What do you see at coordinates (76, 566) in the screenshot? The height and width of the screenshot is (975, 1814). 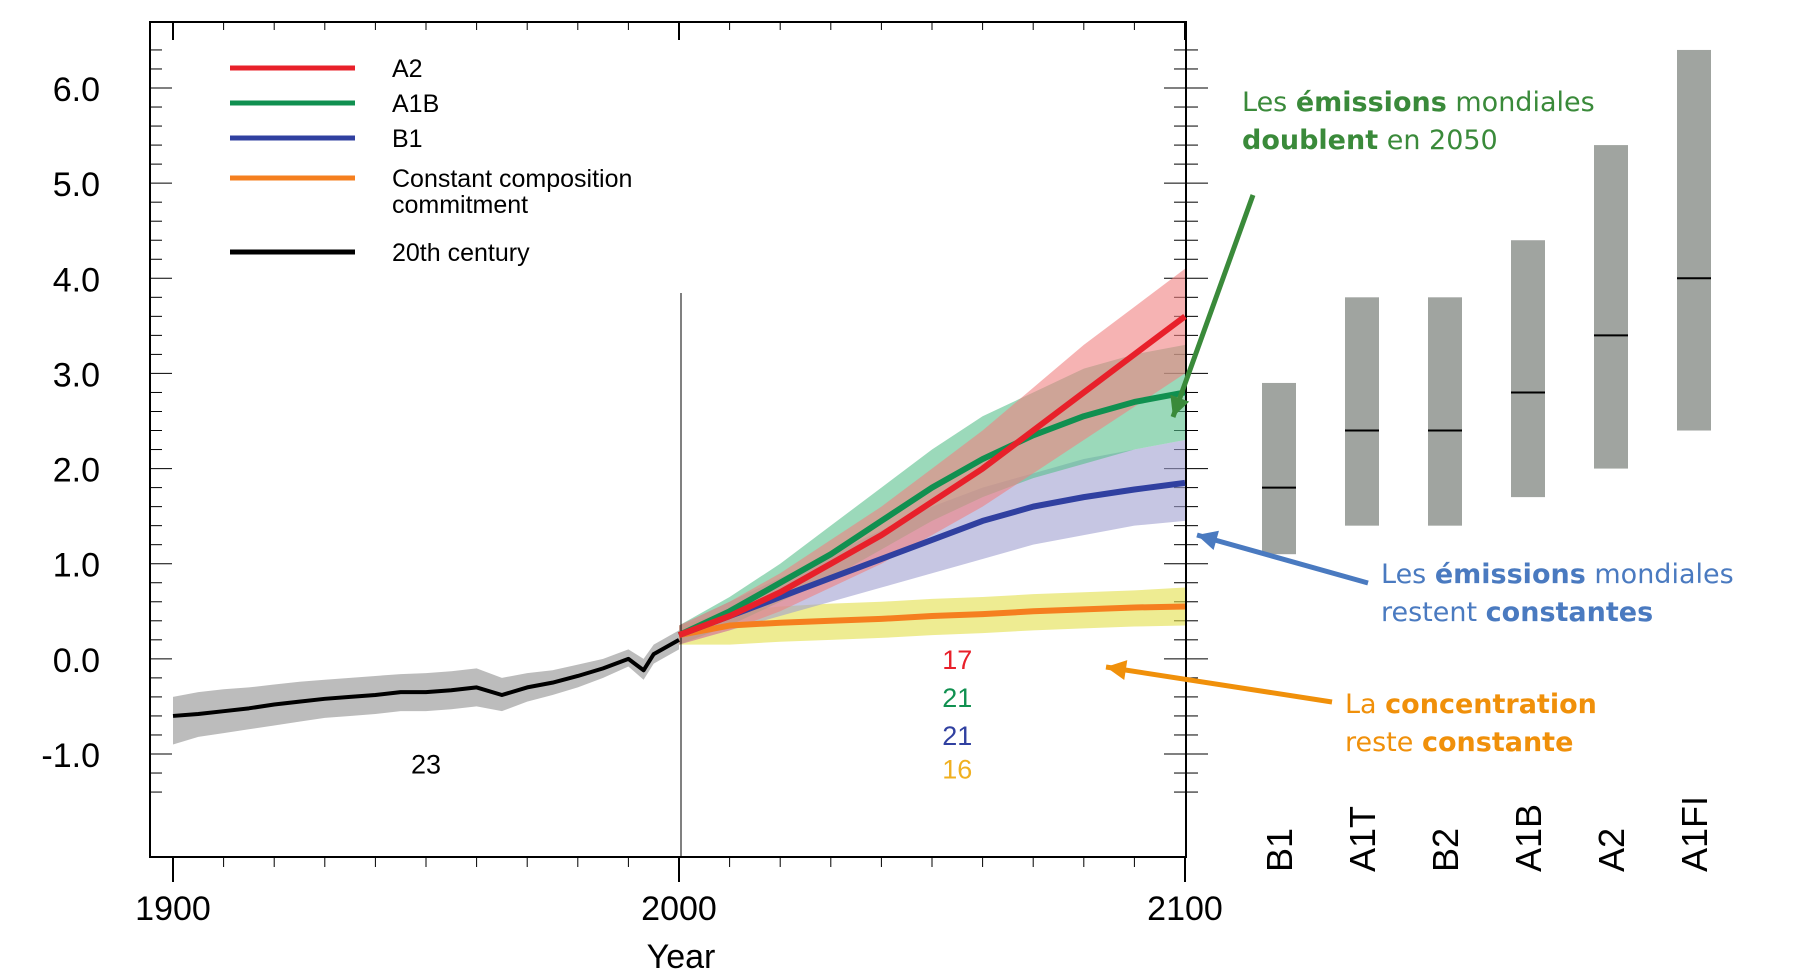 I see `y-tick-label: 1.0` at bounding box center [76, 566].